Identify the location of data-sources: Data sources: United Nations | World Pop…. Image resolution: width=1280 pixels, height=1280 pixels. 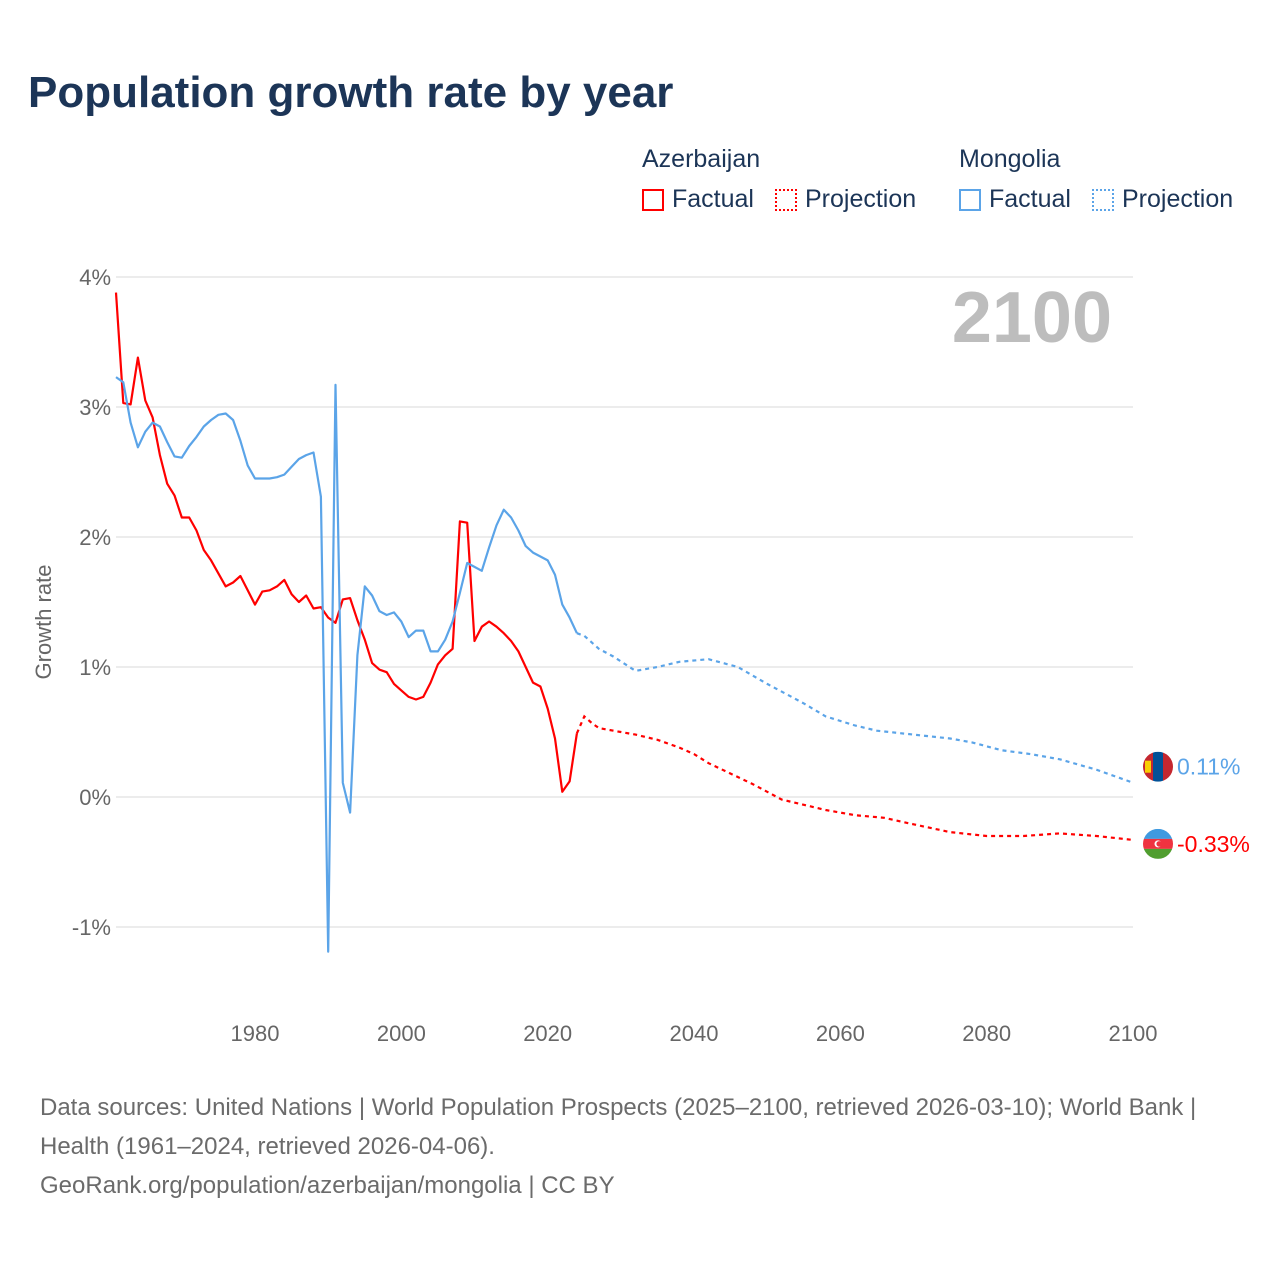
(618, 1127).